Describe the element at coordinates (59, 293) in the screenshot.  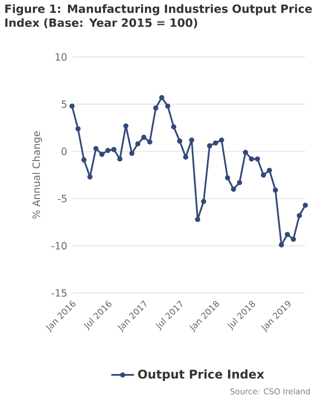
I see `y-tick-label: -15` at that location.